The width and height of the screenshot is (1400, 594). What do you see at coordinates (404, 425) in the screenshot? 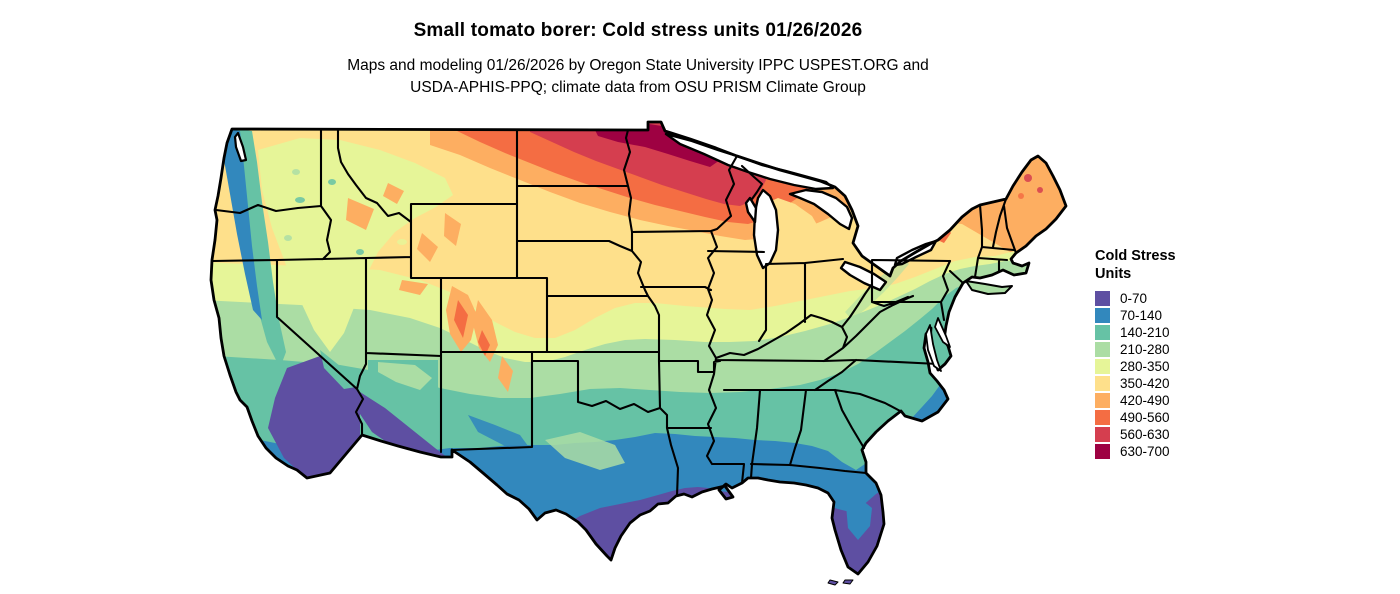
I see `arizona-purple` at bounding box center [404, 425].